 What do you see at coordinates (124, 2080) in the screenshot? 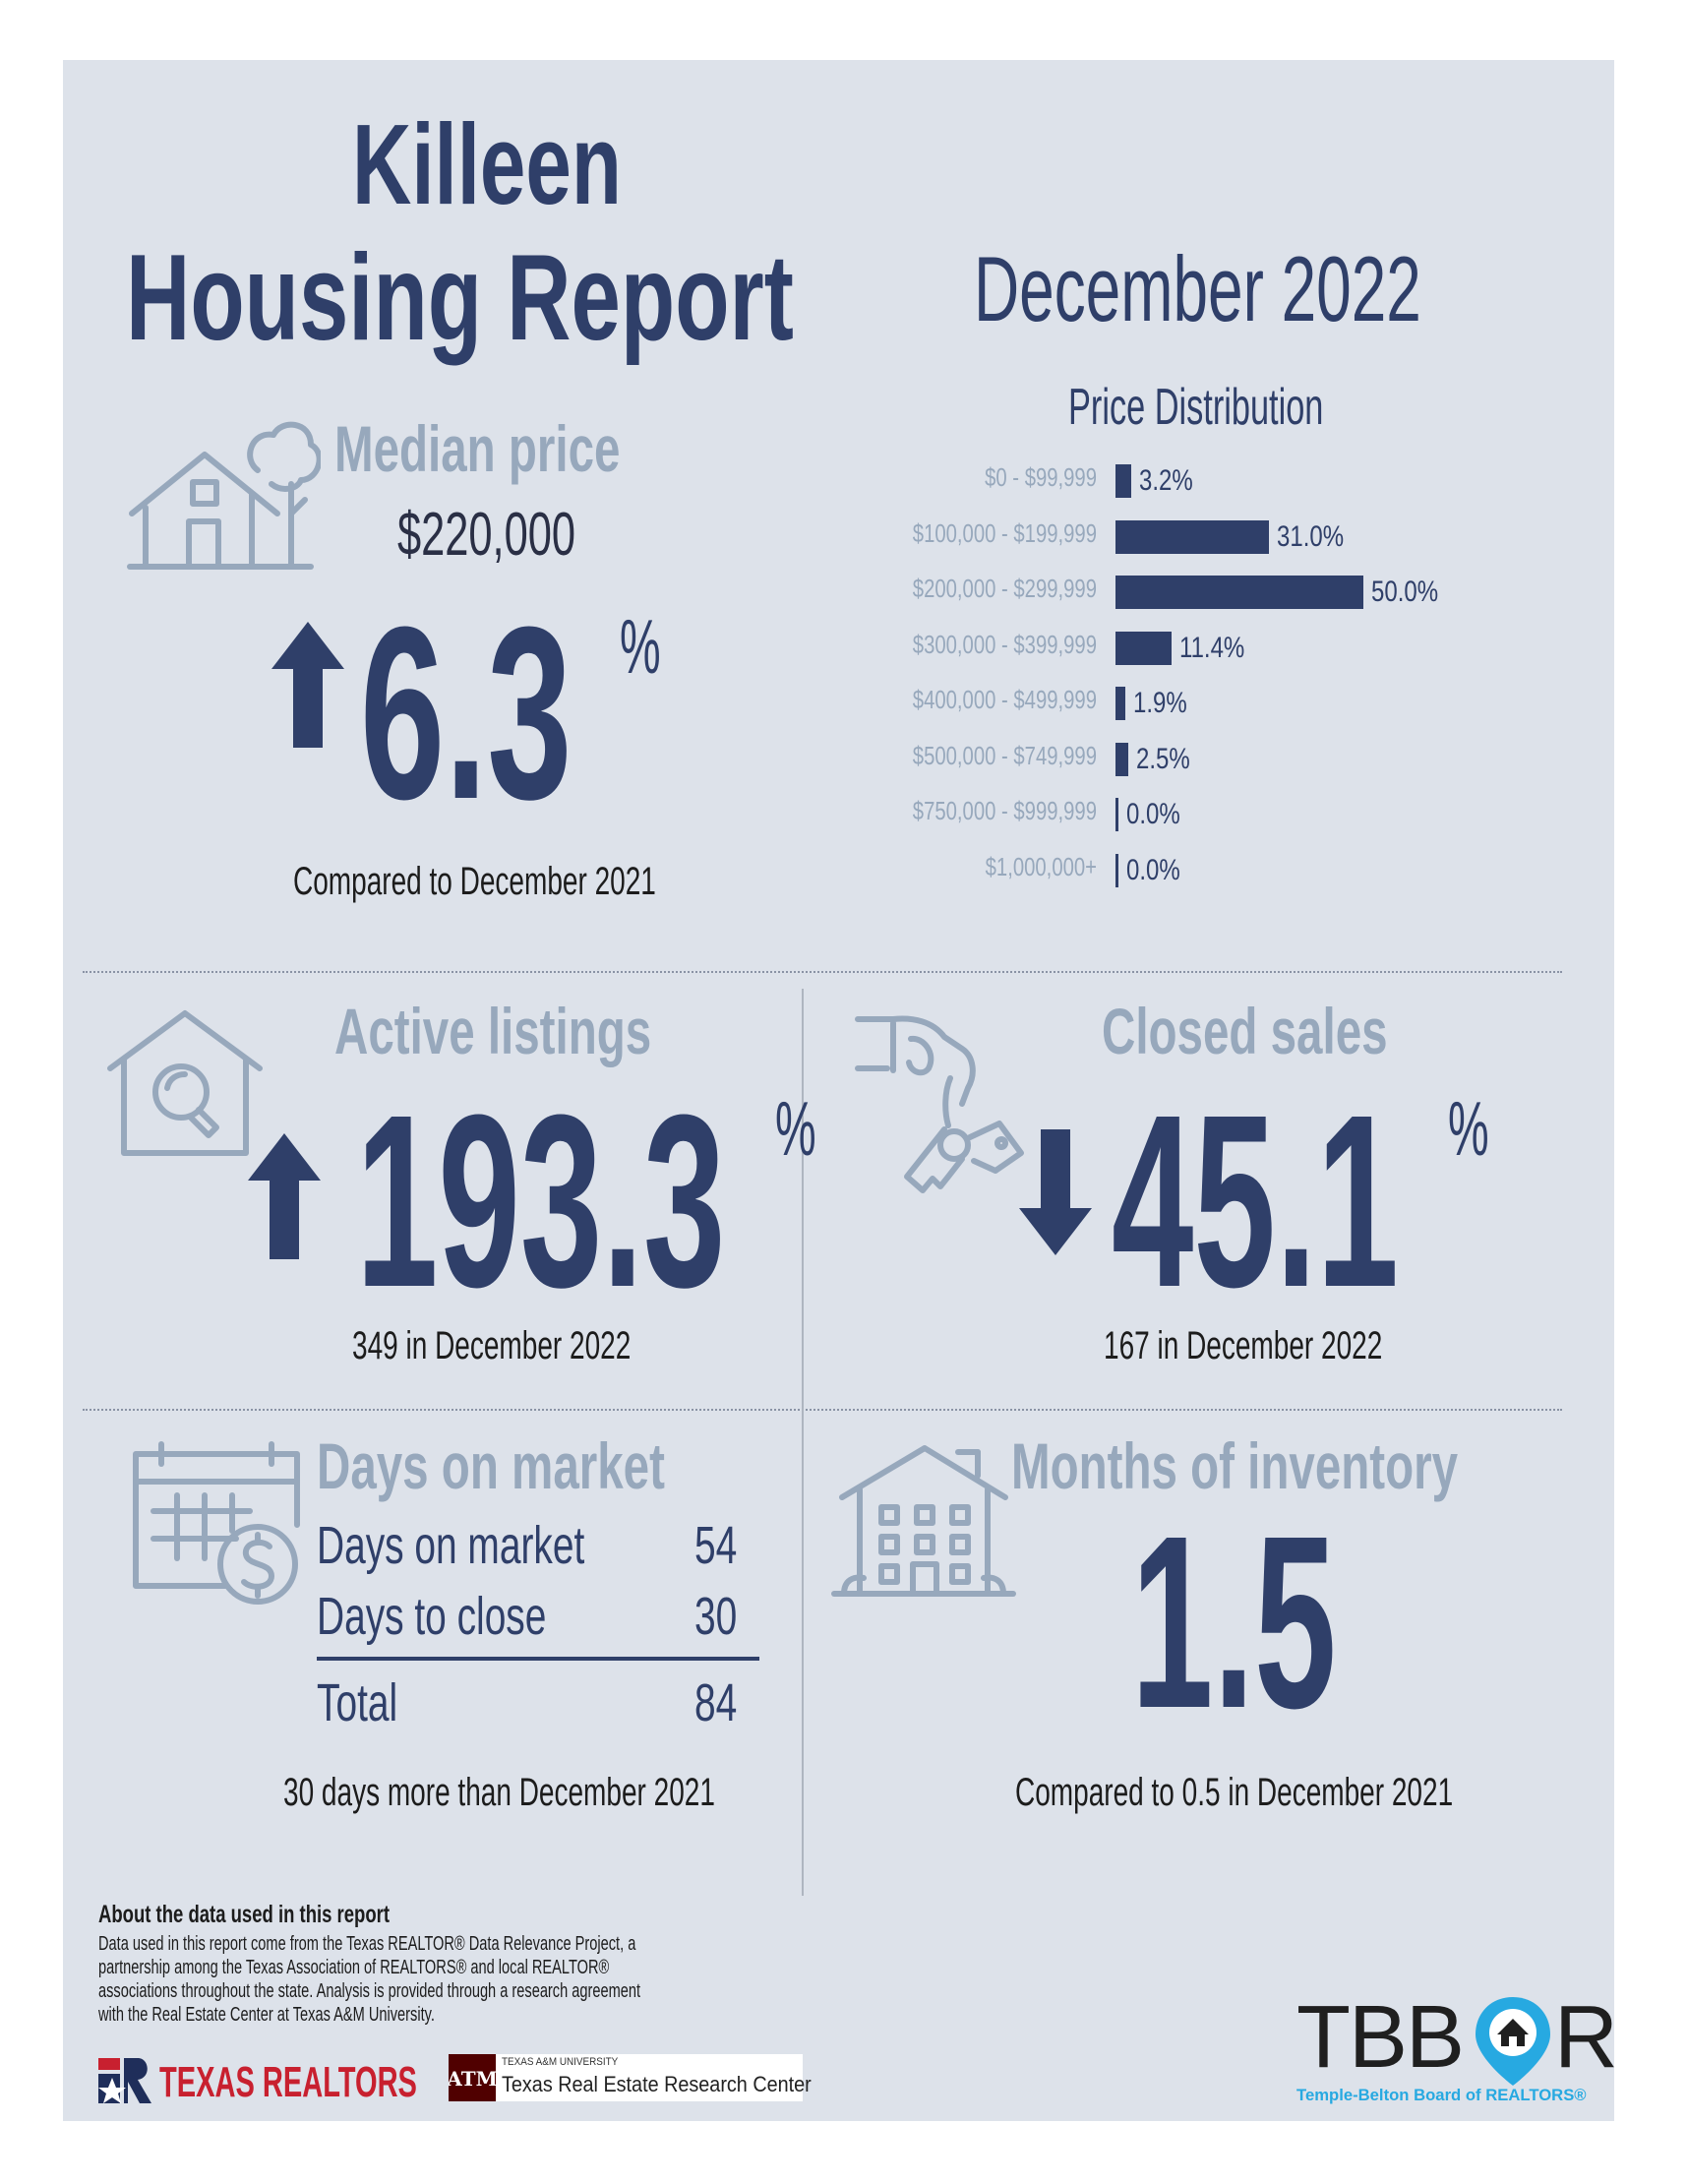
I see `texas-realtors-mark-icon` at bounding box center [124, 2080].